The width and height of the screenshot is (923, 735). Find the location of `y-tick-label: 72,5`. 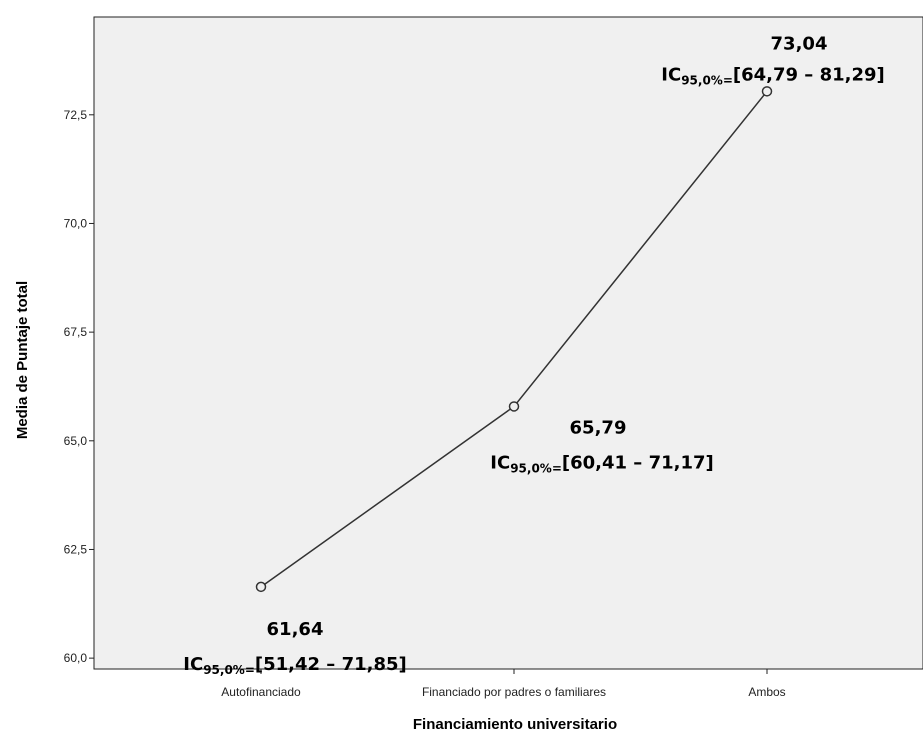

y-tick-label: 72,5 is located at coordinates (76, 115).